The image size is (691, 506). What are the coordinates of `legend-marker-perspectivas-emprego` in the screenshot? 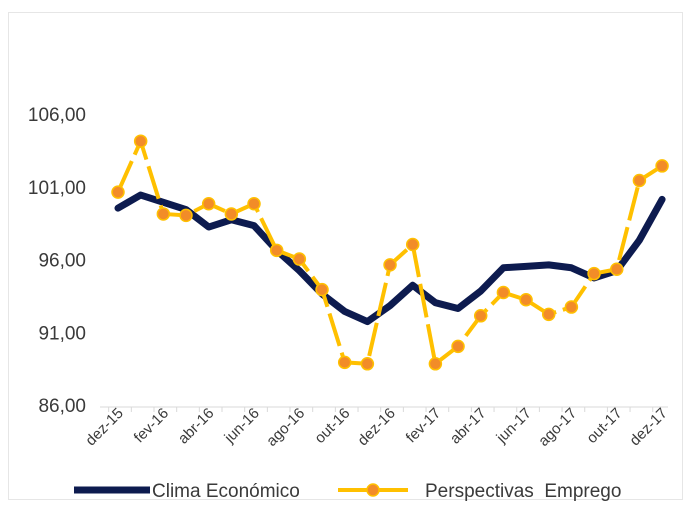 It's located at (373, 490).